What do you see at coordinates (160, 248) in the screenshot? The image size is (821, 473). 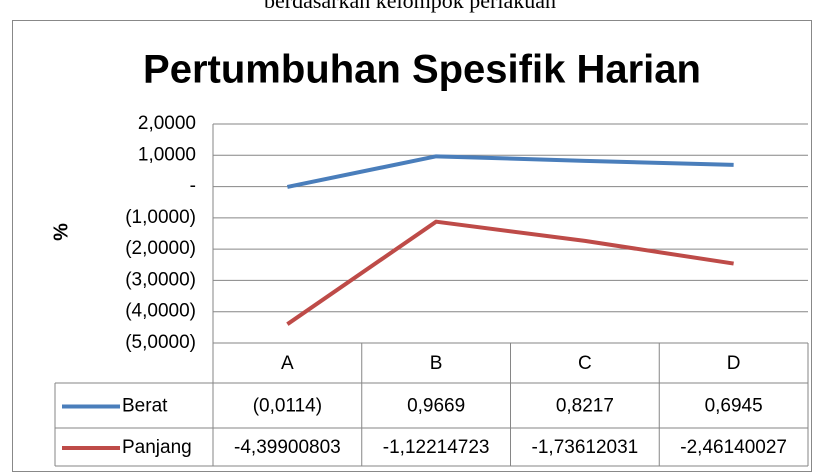 I see `y-tick-label: (2,0000)` at bounding box center [160, 248].